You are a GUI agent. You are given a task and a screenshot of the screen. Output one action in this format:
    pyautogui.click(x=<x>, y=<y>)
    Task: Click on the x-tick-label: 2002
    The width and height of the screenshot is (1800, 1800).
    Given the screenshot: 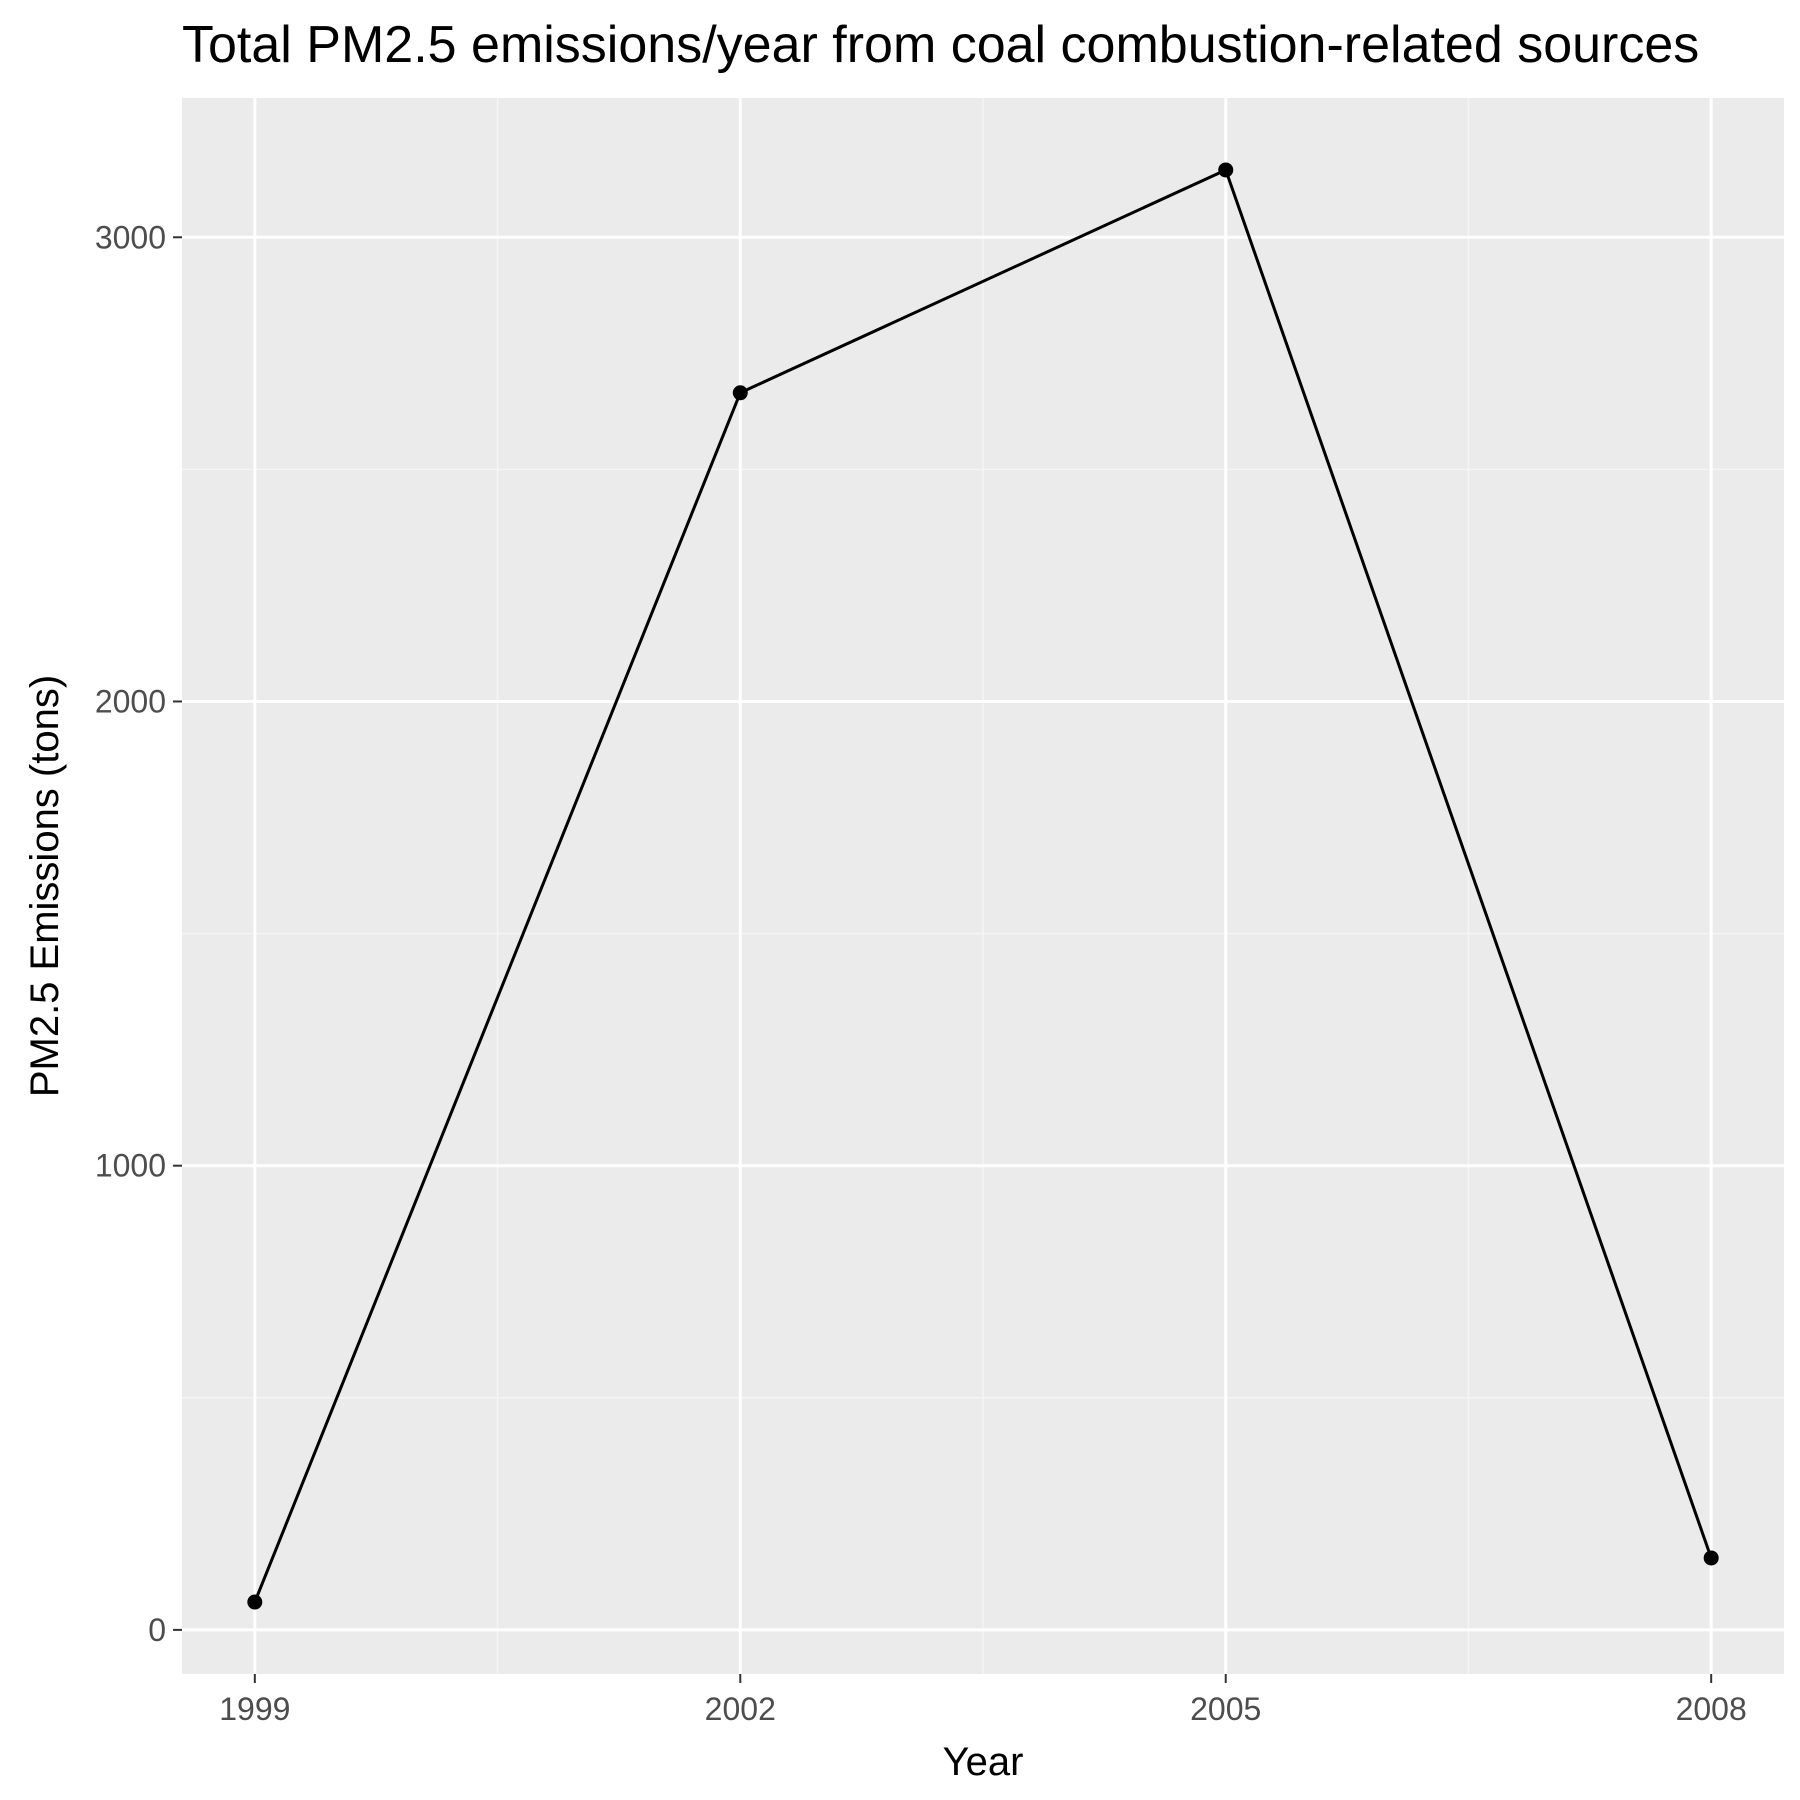 What is the action you would take?
    pyautogui.click(x=740, y=1709)
    